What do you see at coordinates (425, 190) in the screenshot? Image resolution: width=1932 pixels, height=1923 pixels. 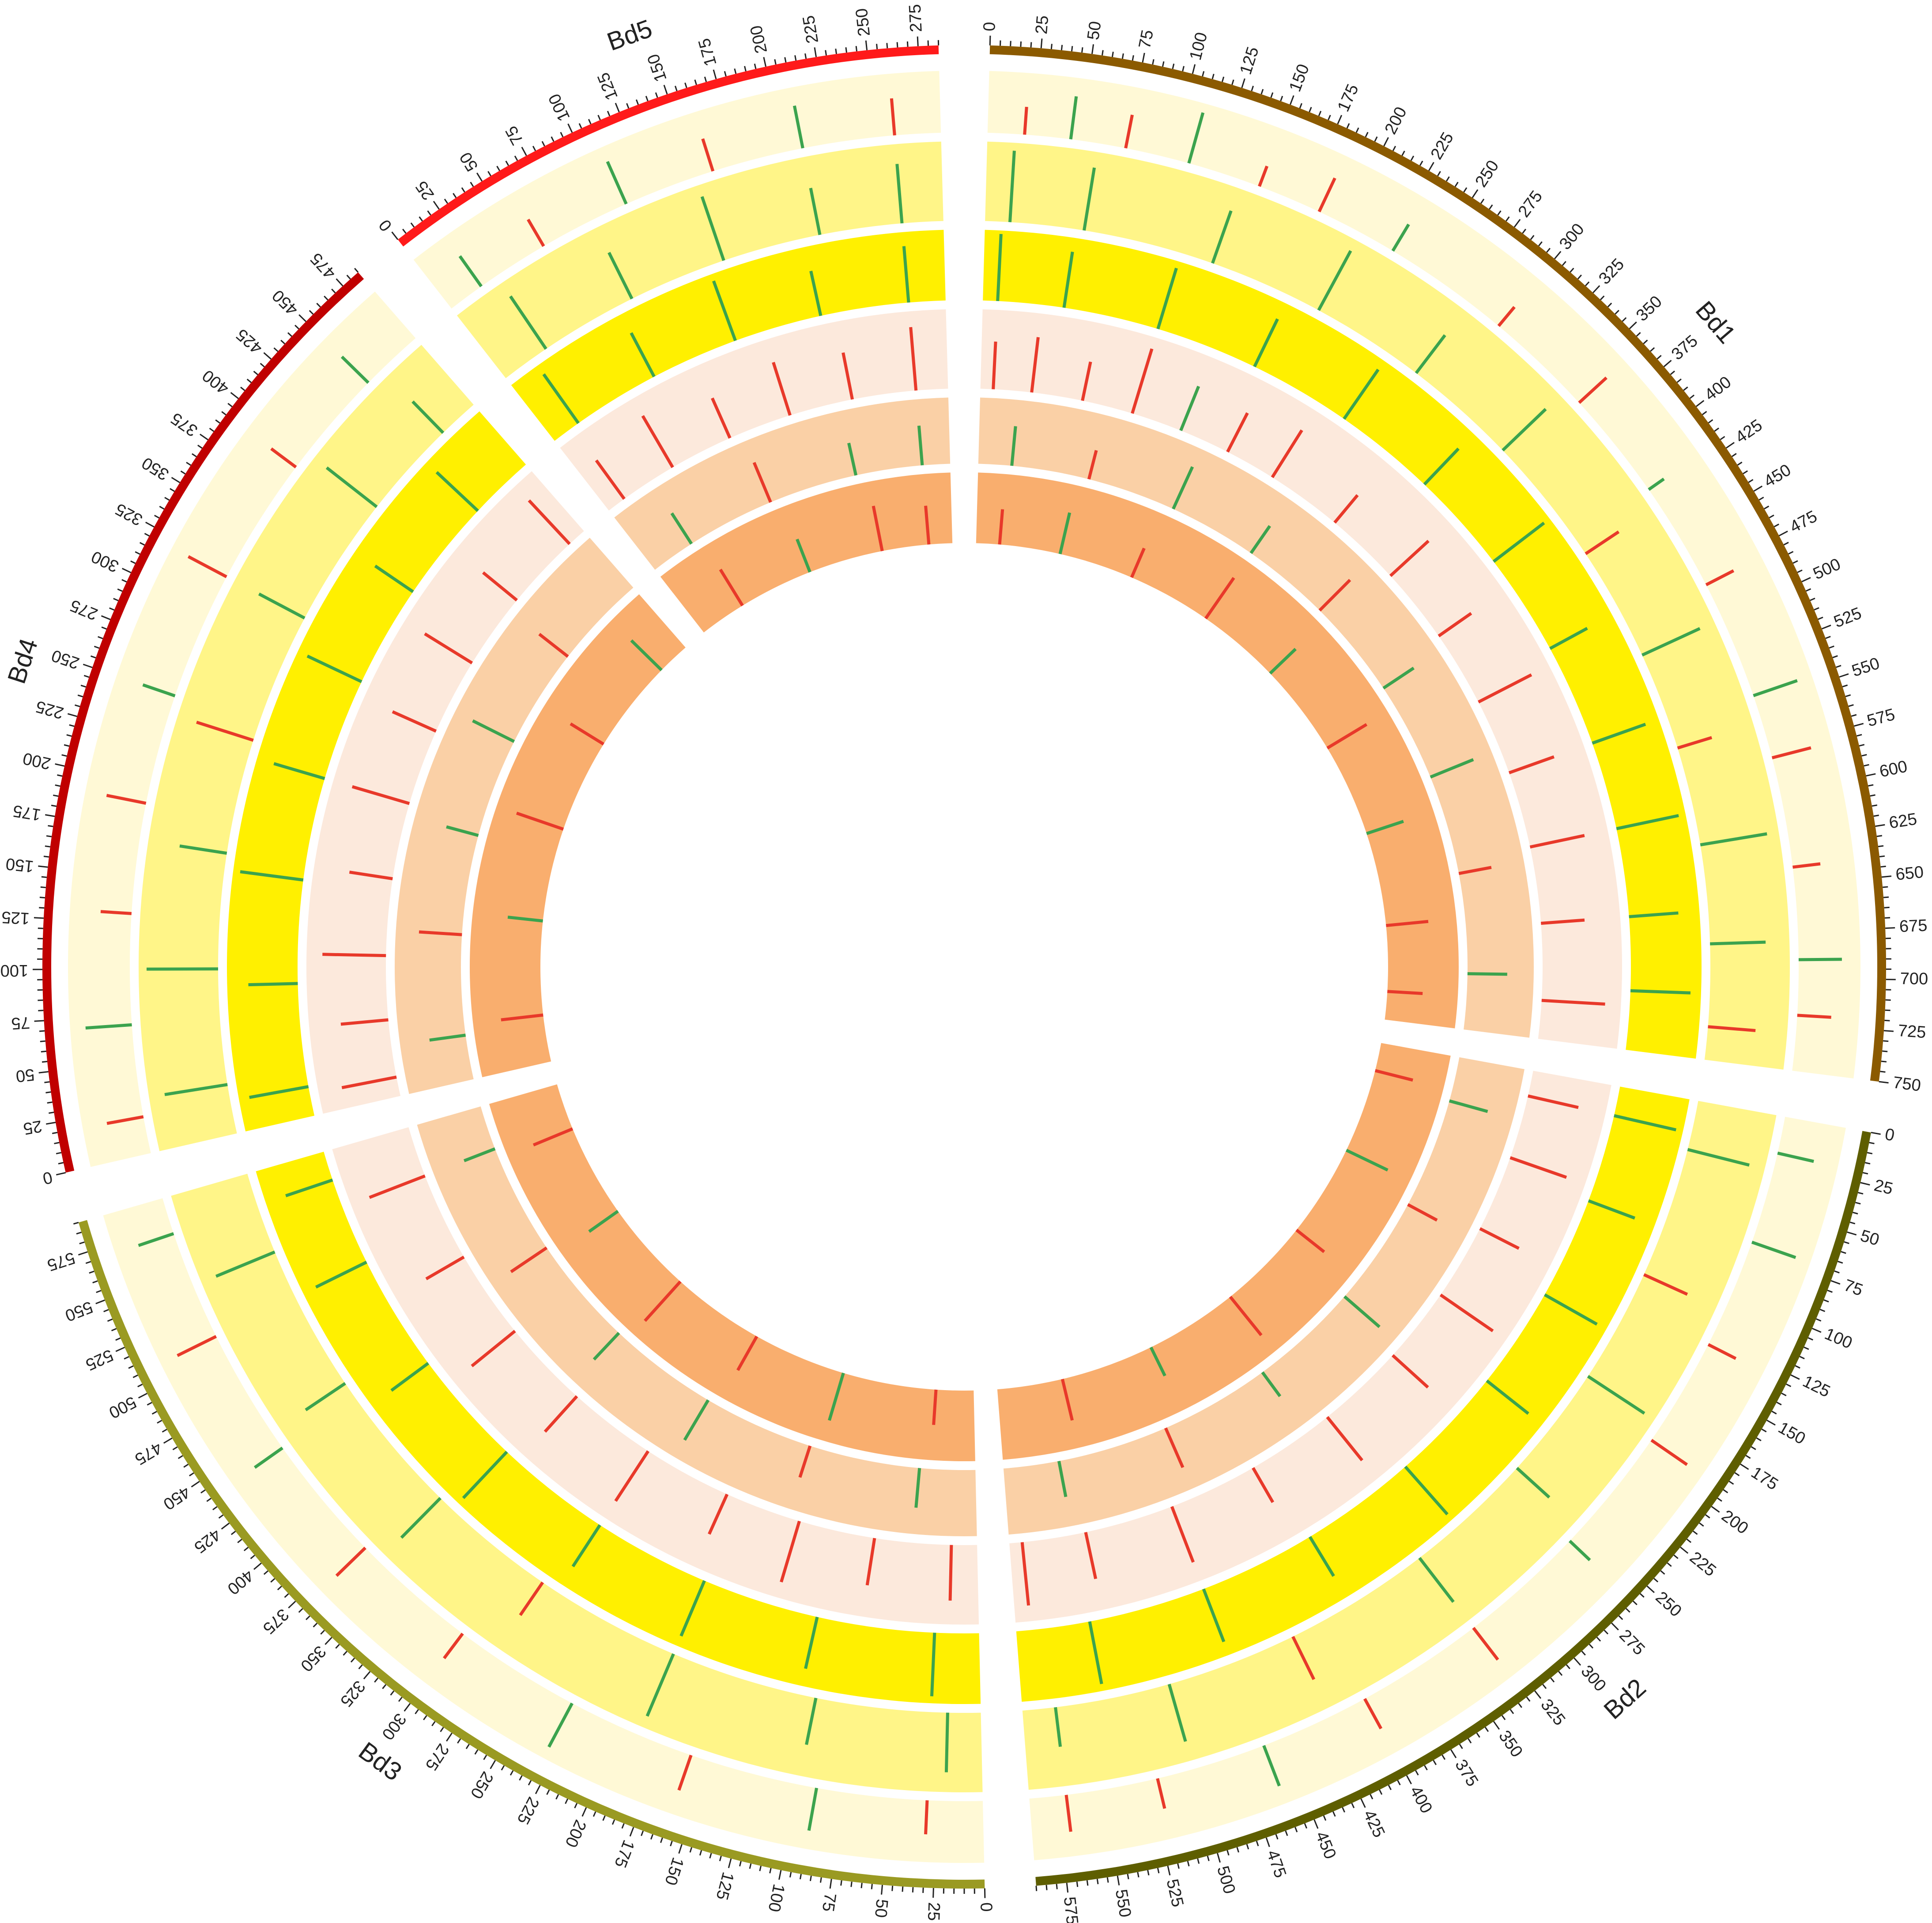 I see `tick-label-Bd5-25: 25` at bounding box center [425, 190].